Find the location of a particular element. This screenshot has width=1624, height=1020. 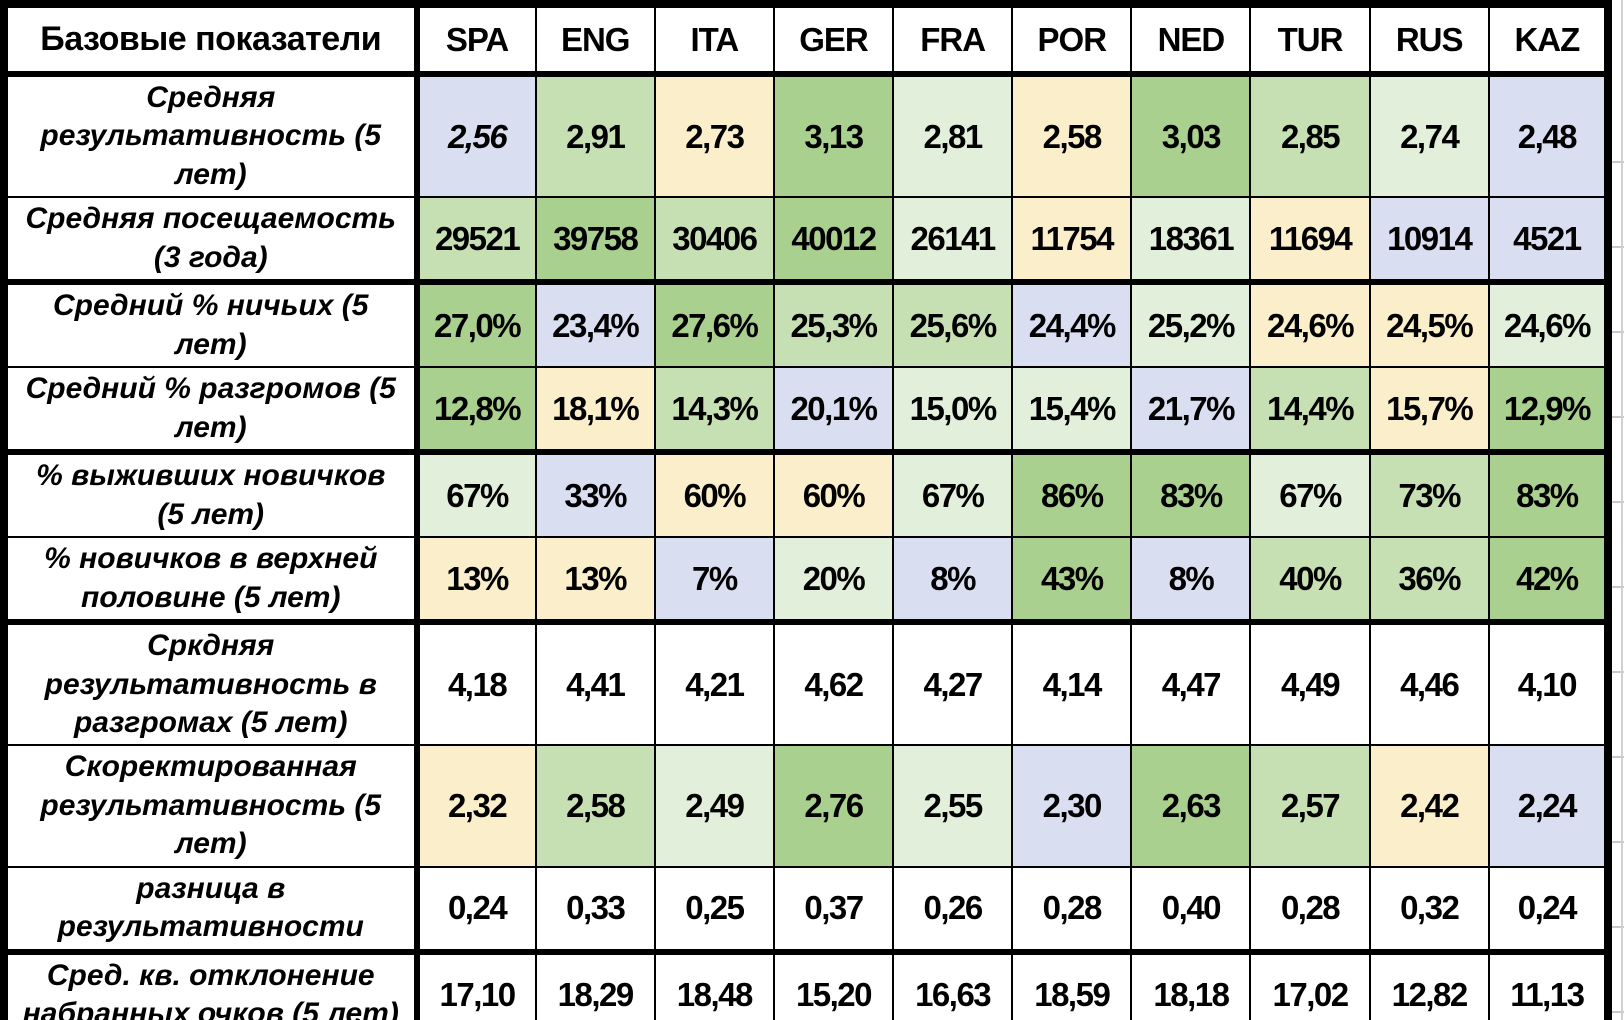

data-cell: 4,10 is located at coordinates (1548, 684).